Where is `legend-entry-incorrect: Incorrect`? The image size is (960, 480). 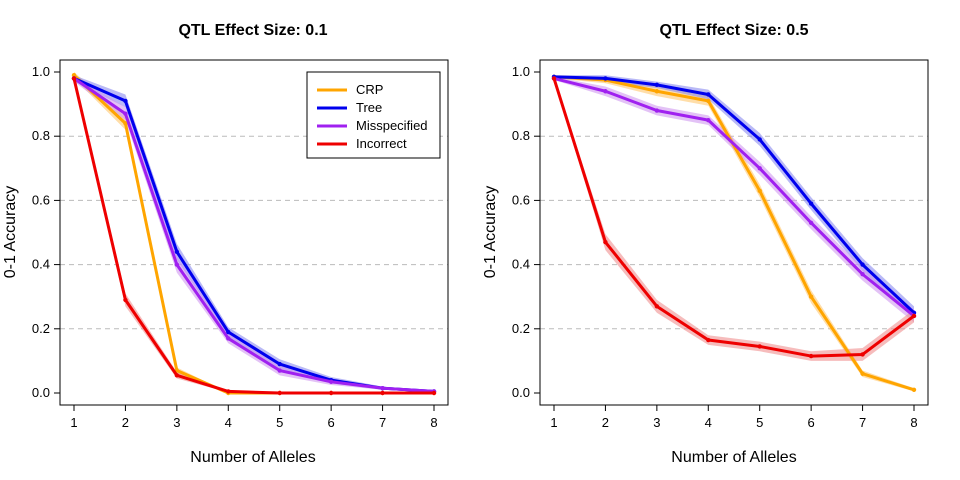 legend-entry-incorrect: Incorrect is located at coordinates (362, 143).